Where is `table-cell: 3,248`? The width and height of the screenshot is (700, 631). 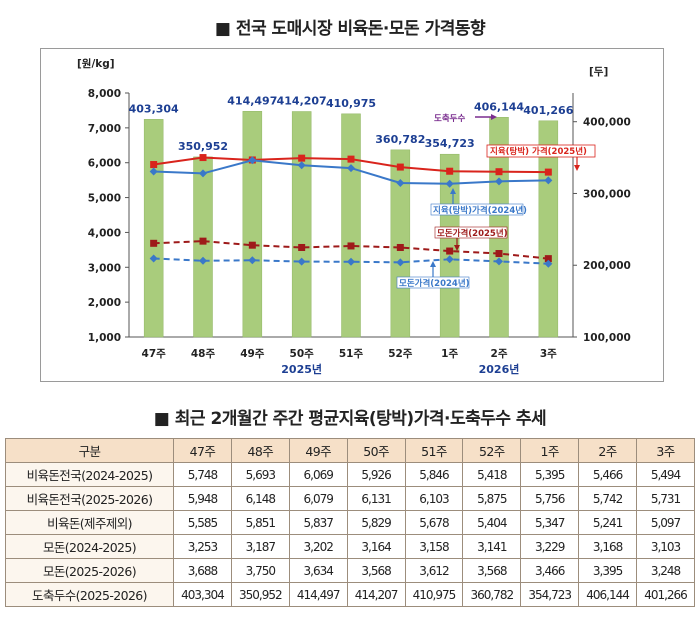
table-cell: 3,248 is located at coordinates (665, 570).